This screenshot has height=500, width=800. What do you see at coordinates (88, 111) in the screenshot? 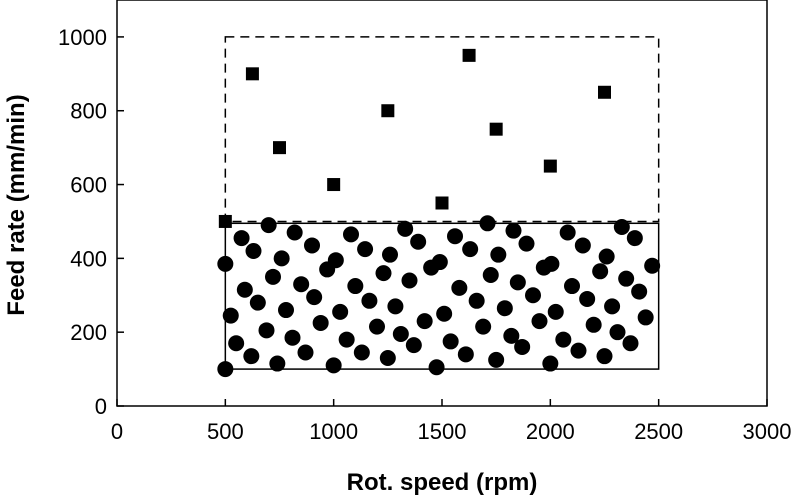
I see `y-tick-label: 800` at bounding box center [88, 111].